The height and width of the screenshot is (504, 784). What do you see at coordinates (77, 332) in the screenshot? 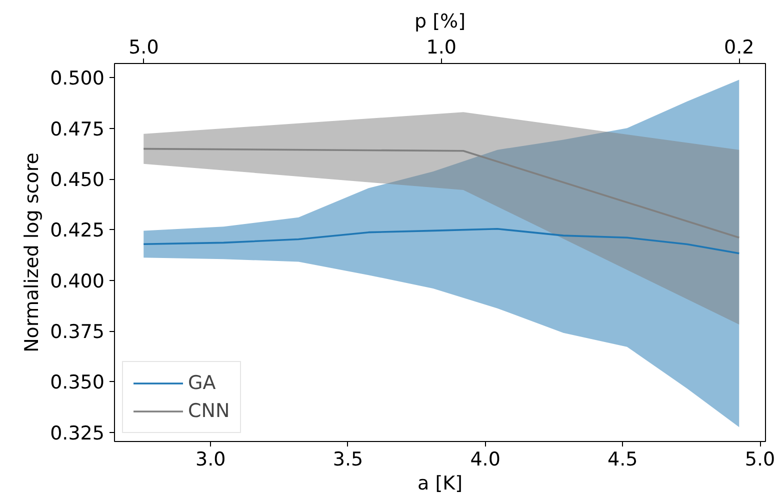
I see `y-tick-label: 0.375` at bounding box center [77, 332].